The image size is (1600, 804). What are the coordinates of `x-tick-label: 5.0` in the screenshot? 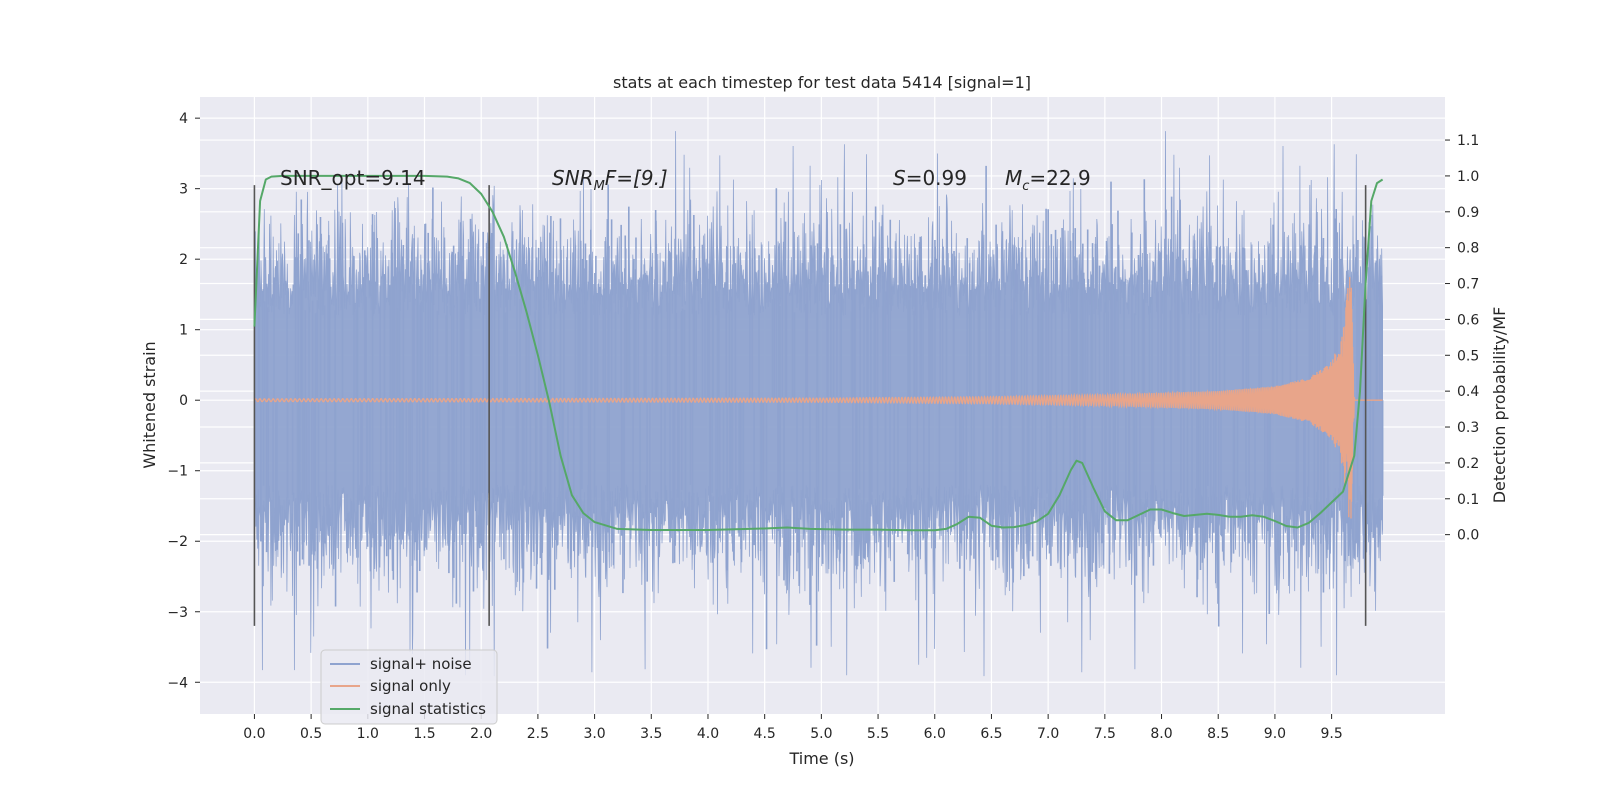 It's located at (821, 734).